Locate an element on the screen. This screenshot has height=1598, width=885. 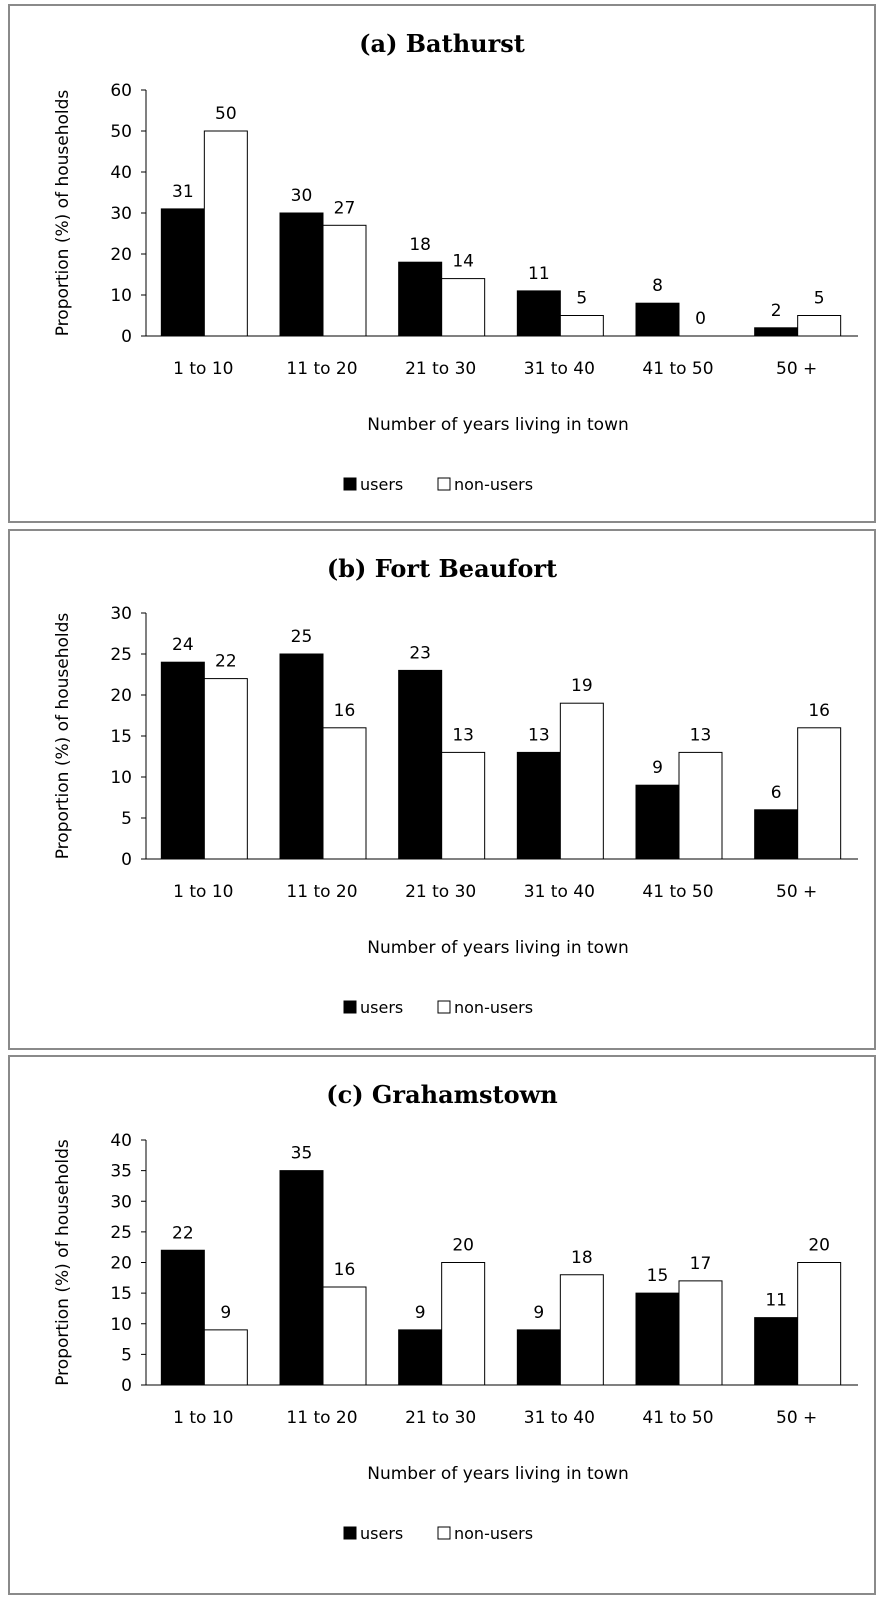
y-tick-label: 25 is located at coordinates (121, 1233).